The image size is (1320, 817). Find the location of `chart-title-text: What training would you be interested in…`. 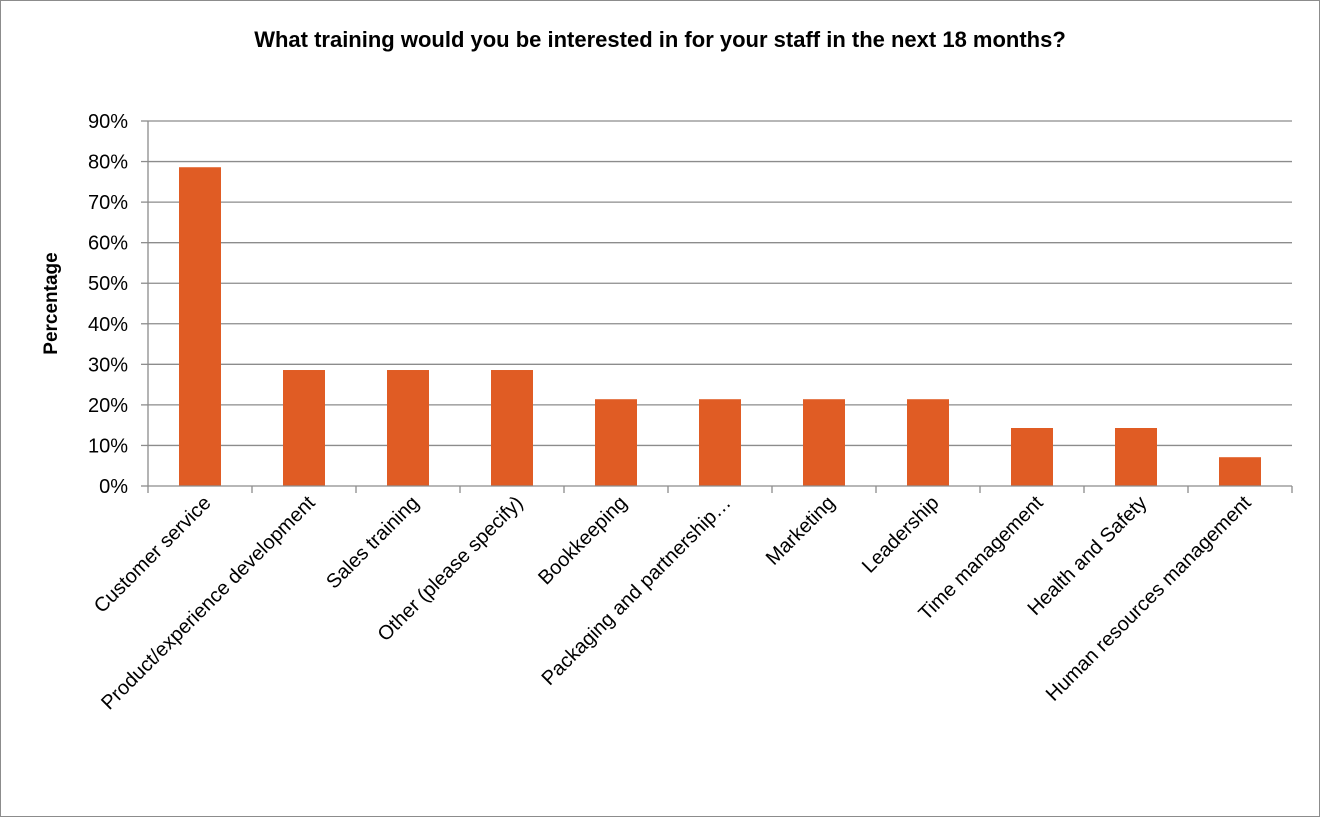

chart-title-text: What training would you be interested in… is located at coordinates (660, 39).